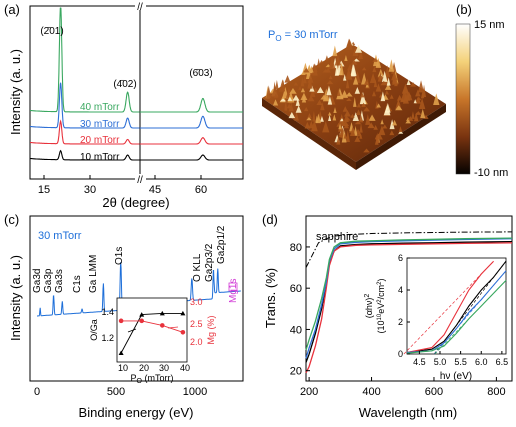 The width and height of the screenshot is (516, 427). Describe the element at coordinates (463, 99) in the screenshot. I see `colorbar` at that location.